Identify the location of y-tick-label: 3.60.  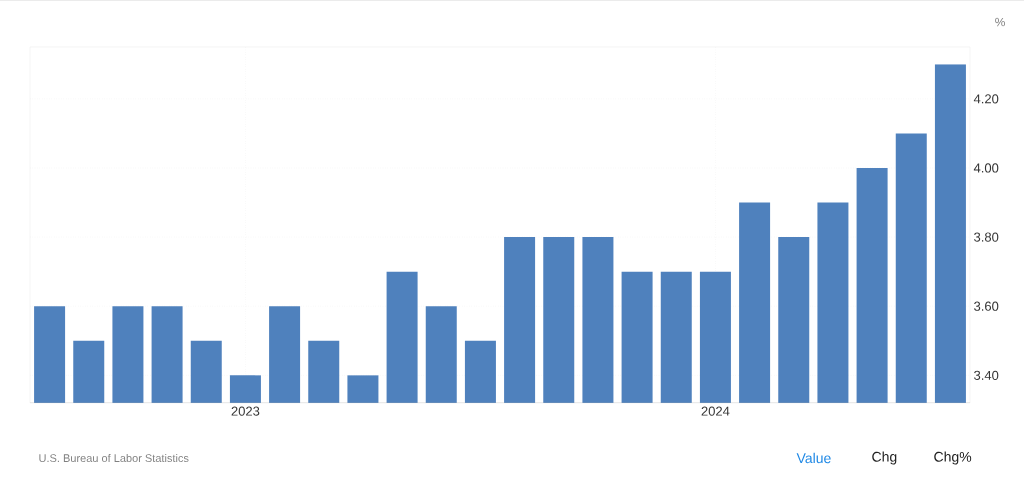
(986, 306).